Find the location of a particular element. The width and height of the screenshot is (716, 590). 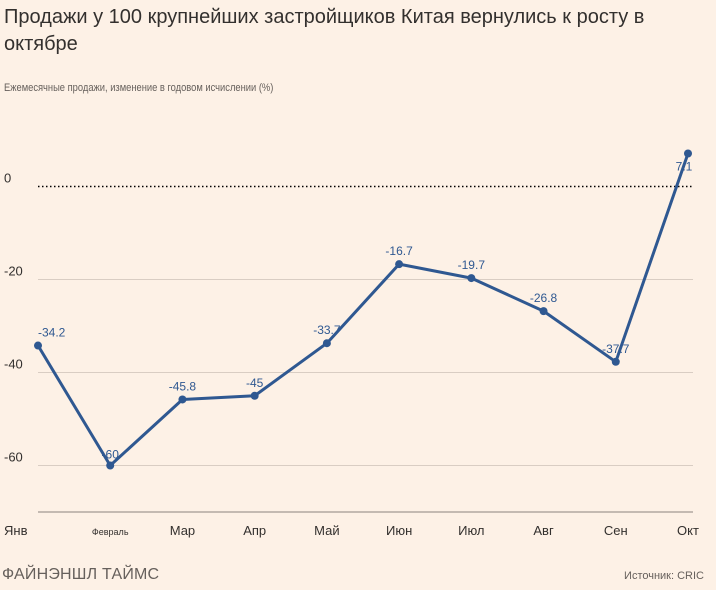

data-label: -37.7 is located at coordinates (616, 349).